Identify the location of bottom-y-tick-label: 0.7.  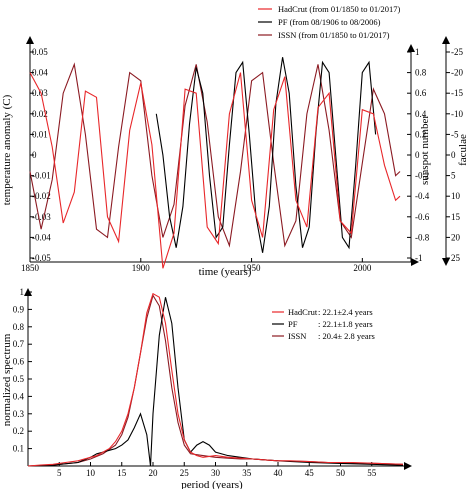
(19, 344).